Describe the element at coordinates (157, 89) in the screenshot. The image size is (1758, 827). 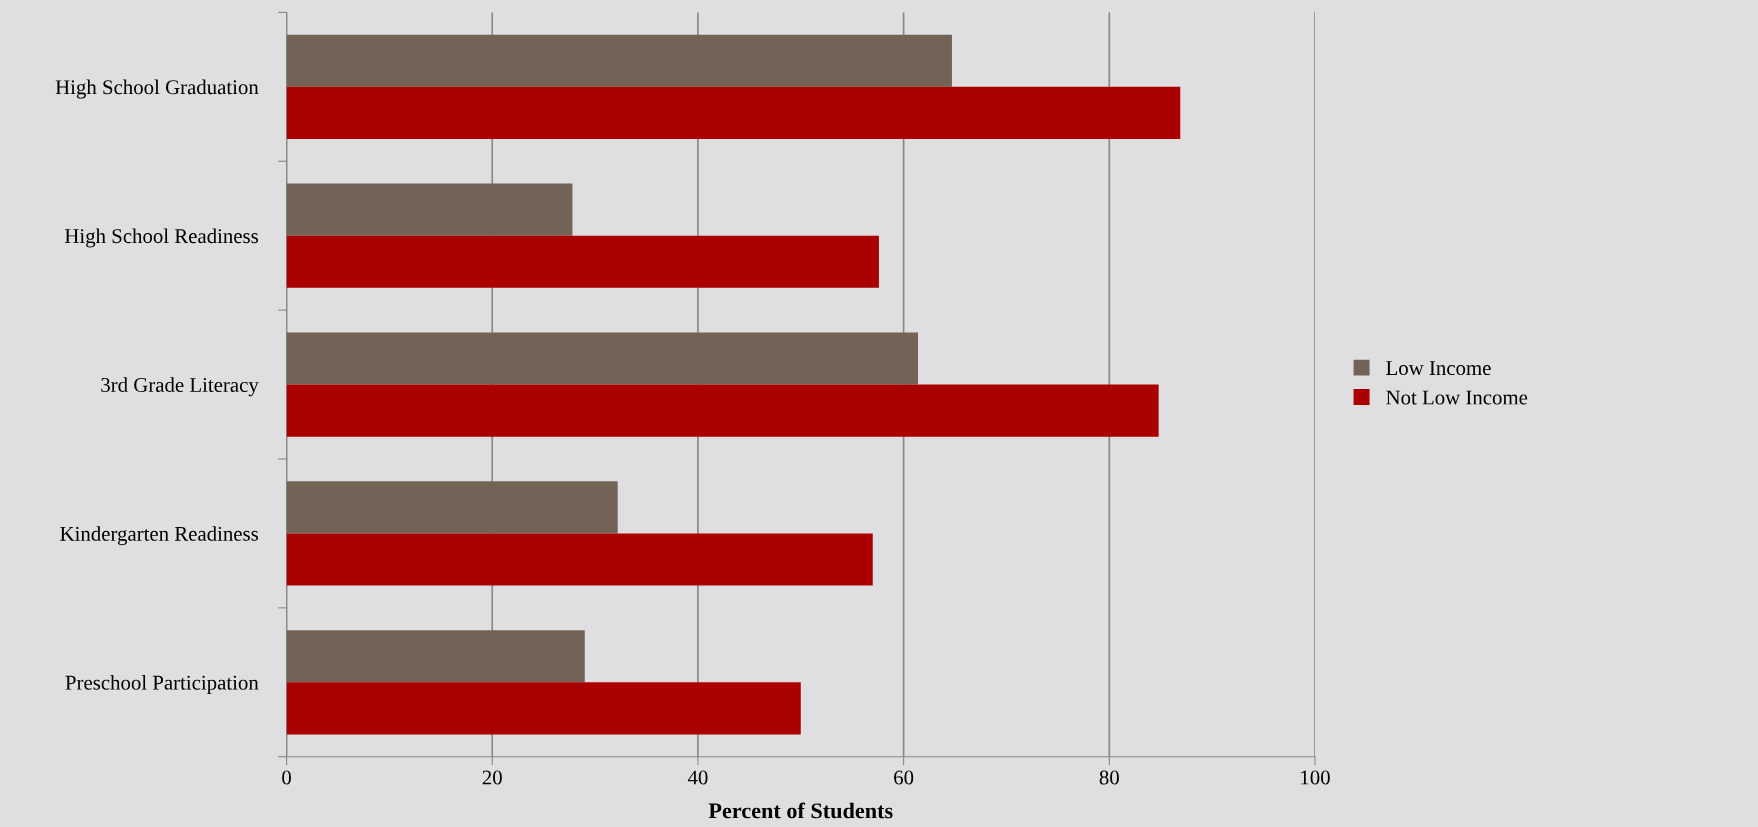
I see `y-tick-label: High School Graduation` at that location.